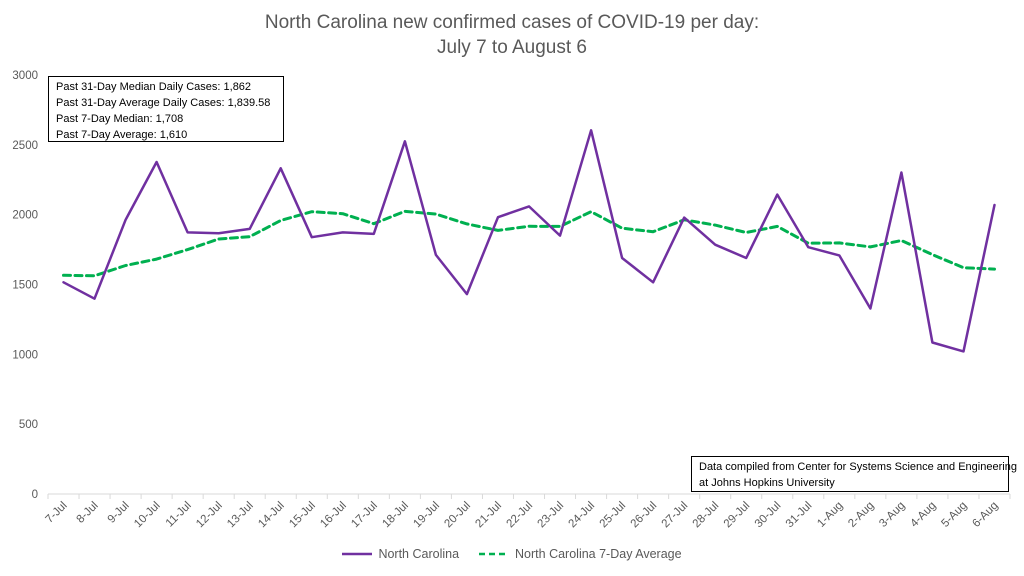 This screenshot has width=1024, height=576. I want to click on x-tick-label: 11-Jul, so click(179, 515).